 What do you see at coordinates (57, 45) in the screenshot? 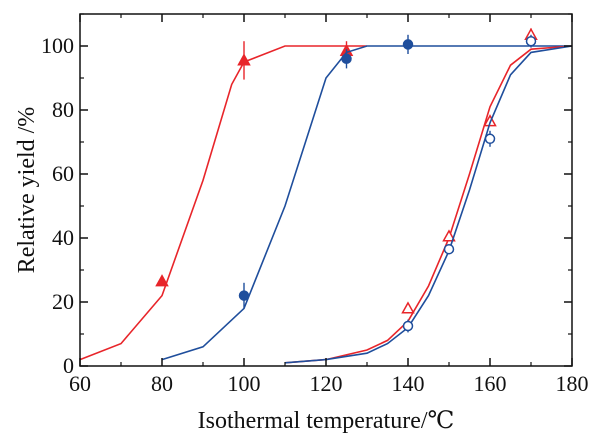
I see `y-tick-label: 100` at bounding box center [57, 45].